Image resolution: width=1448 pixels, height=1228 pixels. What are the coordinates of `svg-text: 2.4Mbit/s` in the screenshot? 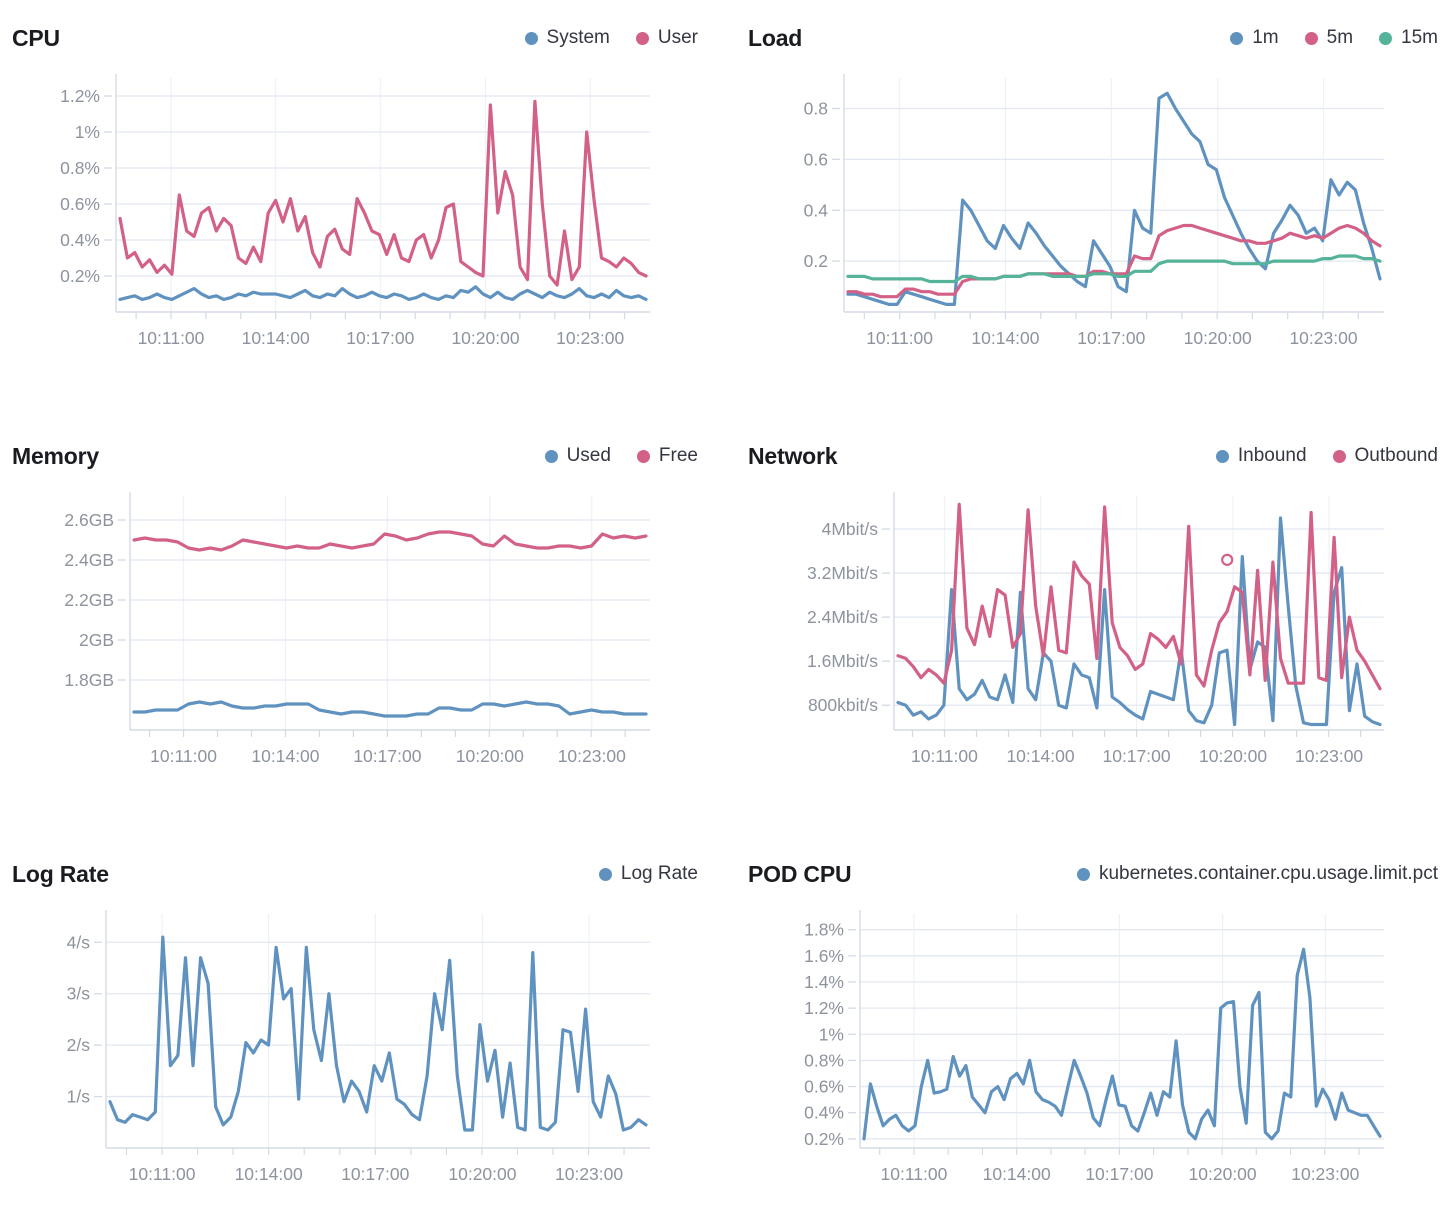 It's located at (842, 617).